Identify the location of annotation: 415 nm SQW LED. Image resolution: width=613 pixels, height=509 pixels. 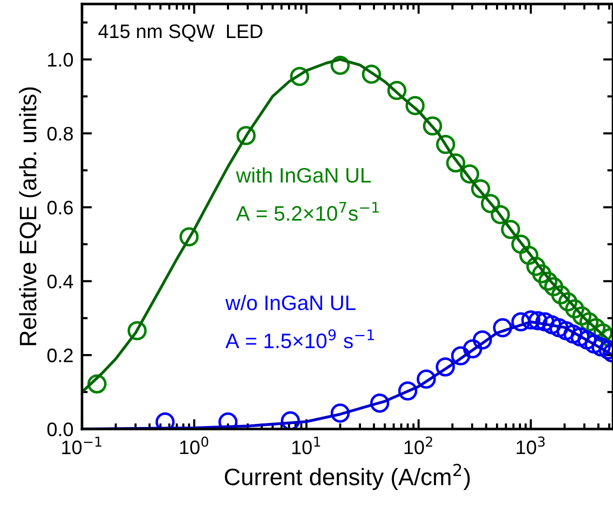
(180, 33).